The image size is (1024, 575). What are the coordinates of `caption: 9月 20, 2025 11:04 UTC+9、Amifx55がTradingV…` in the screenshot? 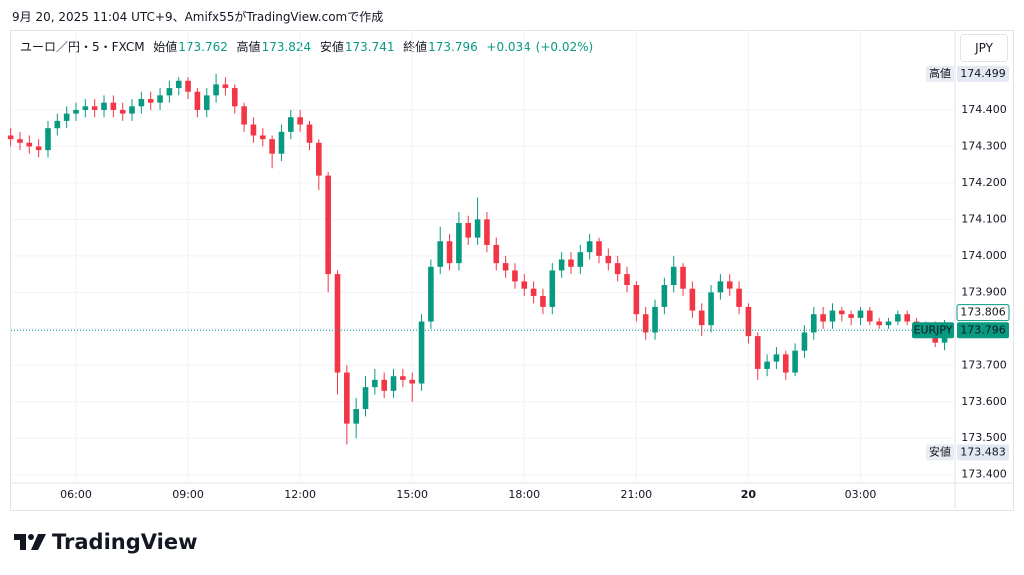 It's located at (198, 17).